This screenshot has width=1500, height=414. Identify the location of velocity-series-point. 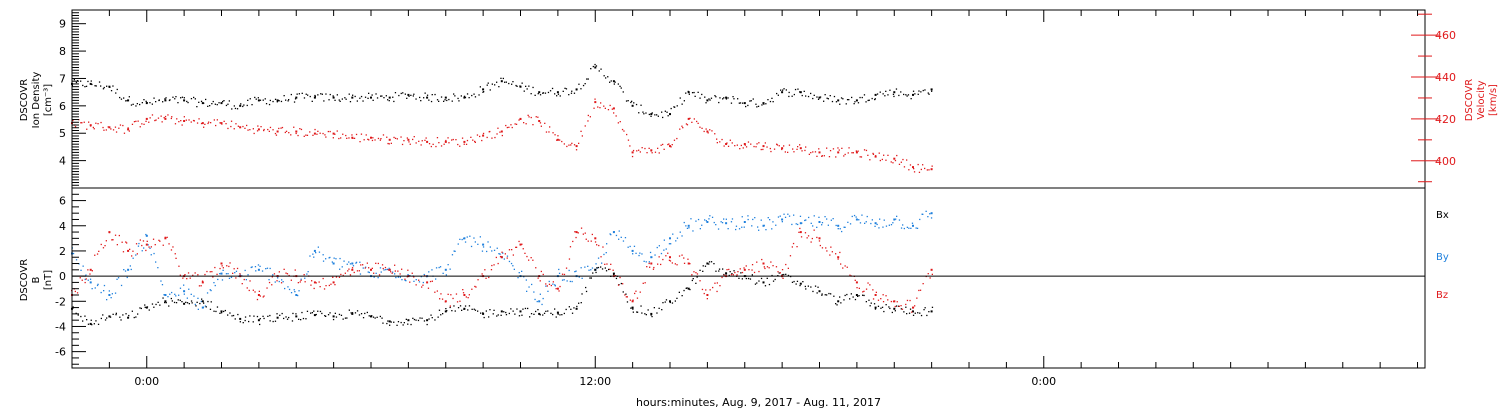
(894, 158).